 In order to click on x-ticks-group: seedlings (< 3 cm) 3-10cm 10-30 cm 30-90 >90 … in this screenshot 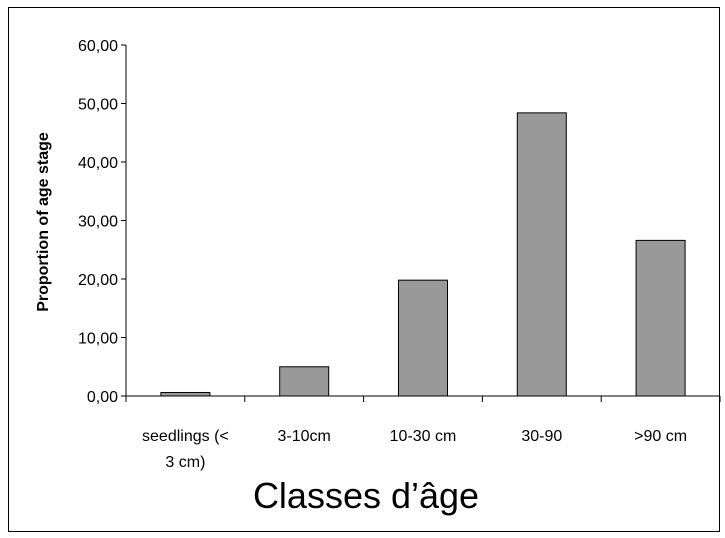, I will do `click(423, 433)`.